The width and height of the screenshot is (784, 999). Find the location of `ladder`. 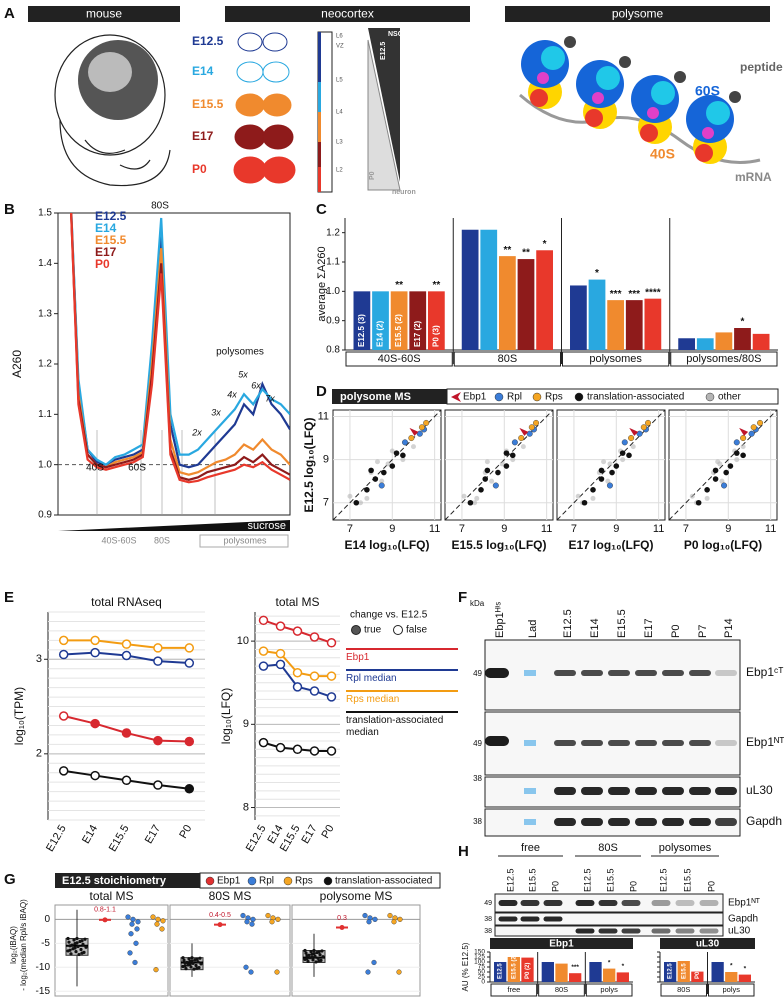

ladder is located at coordinates (530, 791).